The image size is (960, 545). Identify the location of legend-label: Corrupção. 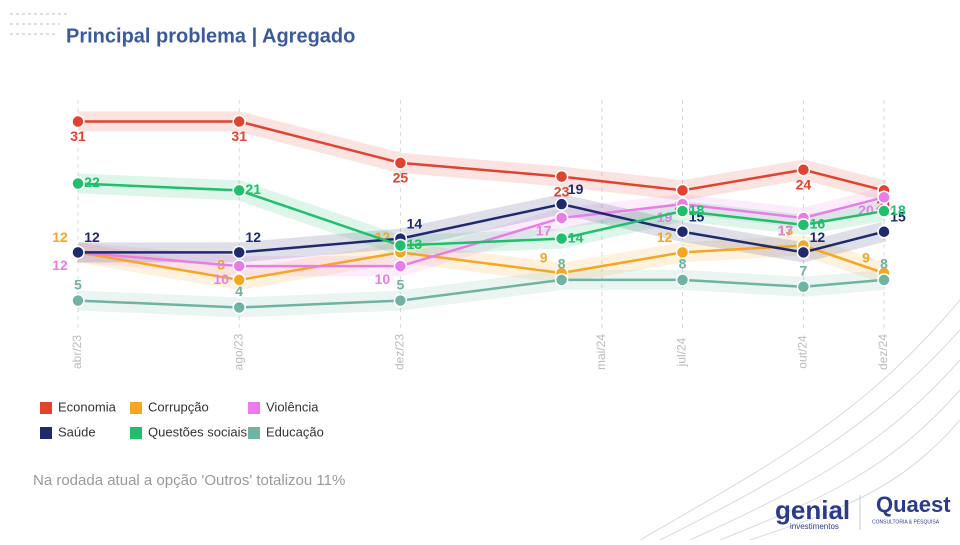
(178, 406).